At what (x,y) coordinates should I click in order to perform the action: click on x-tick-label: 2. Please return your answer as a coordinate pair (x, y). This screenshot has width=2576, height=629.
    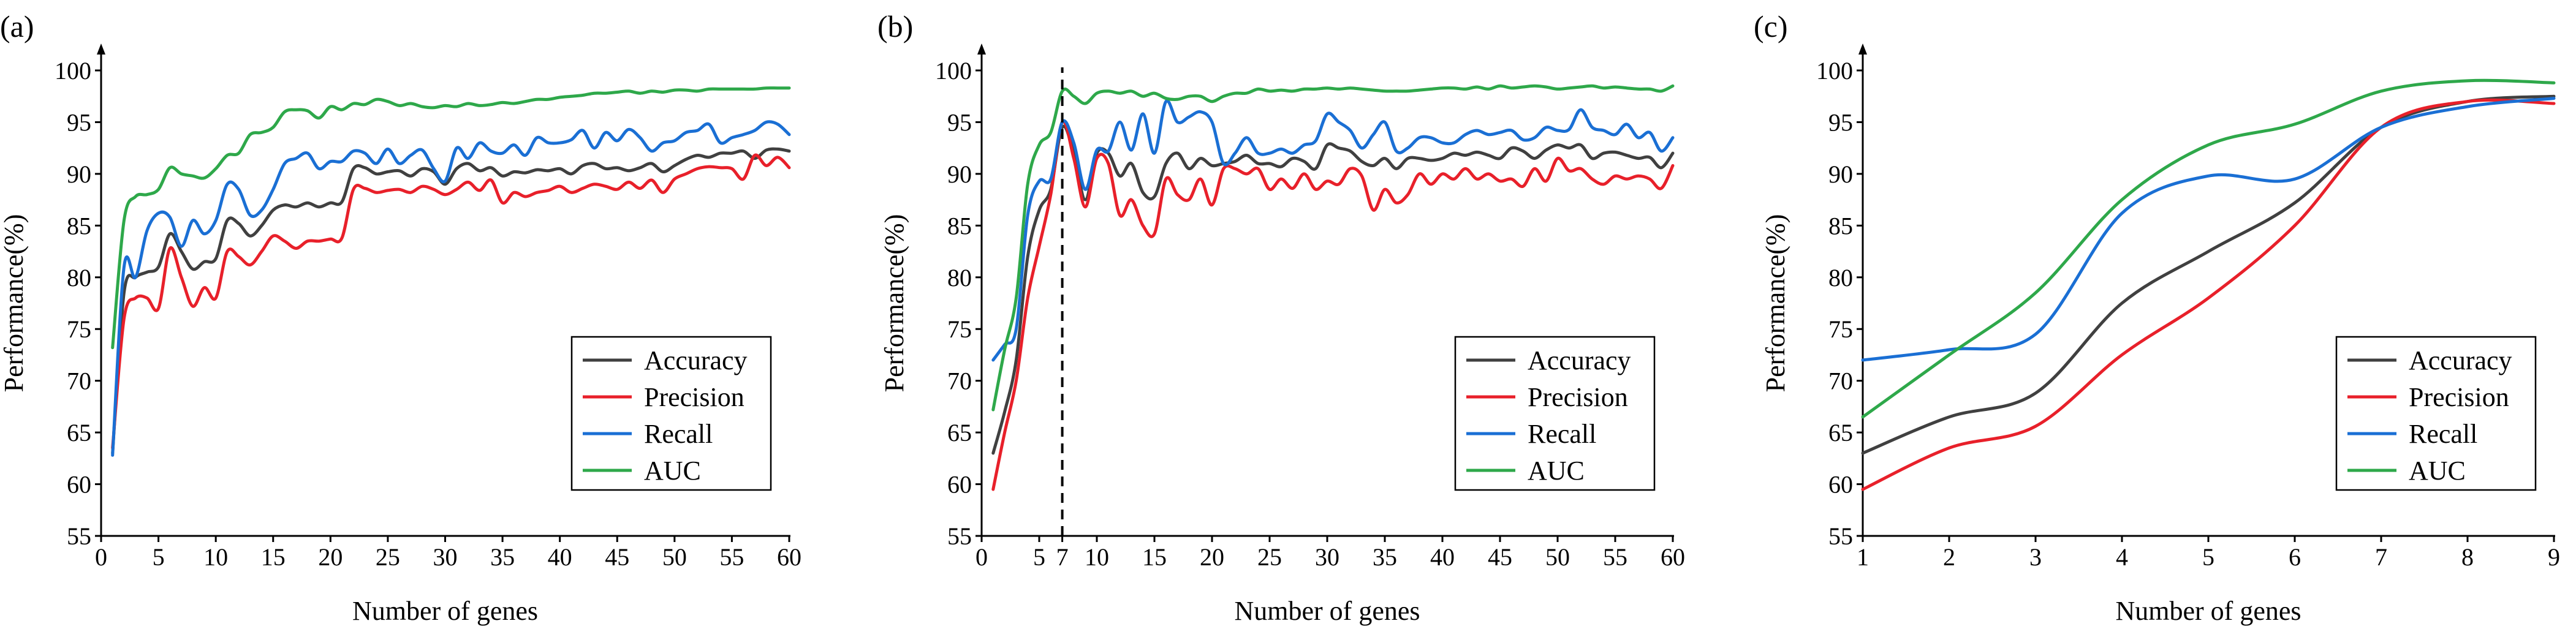
    Looking at the image, I should click on (1949, 557).